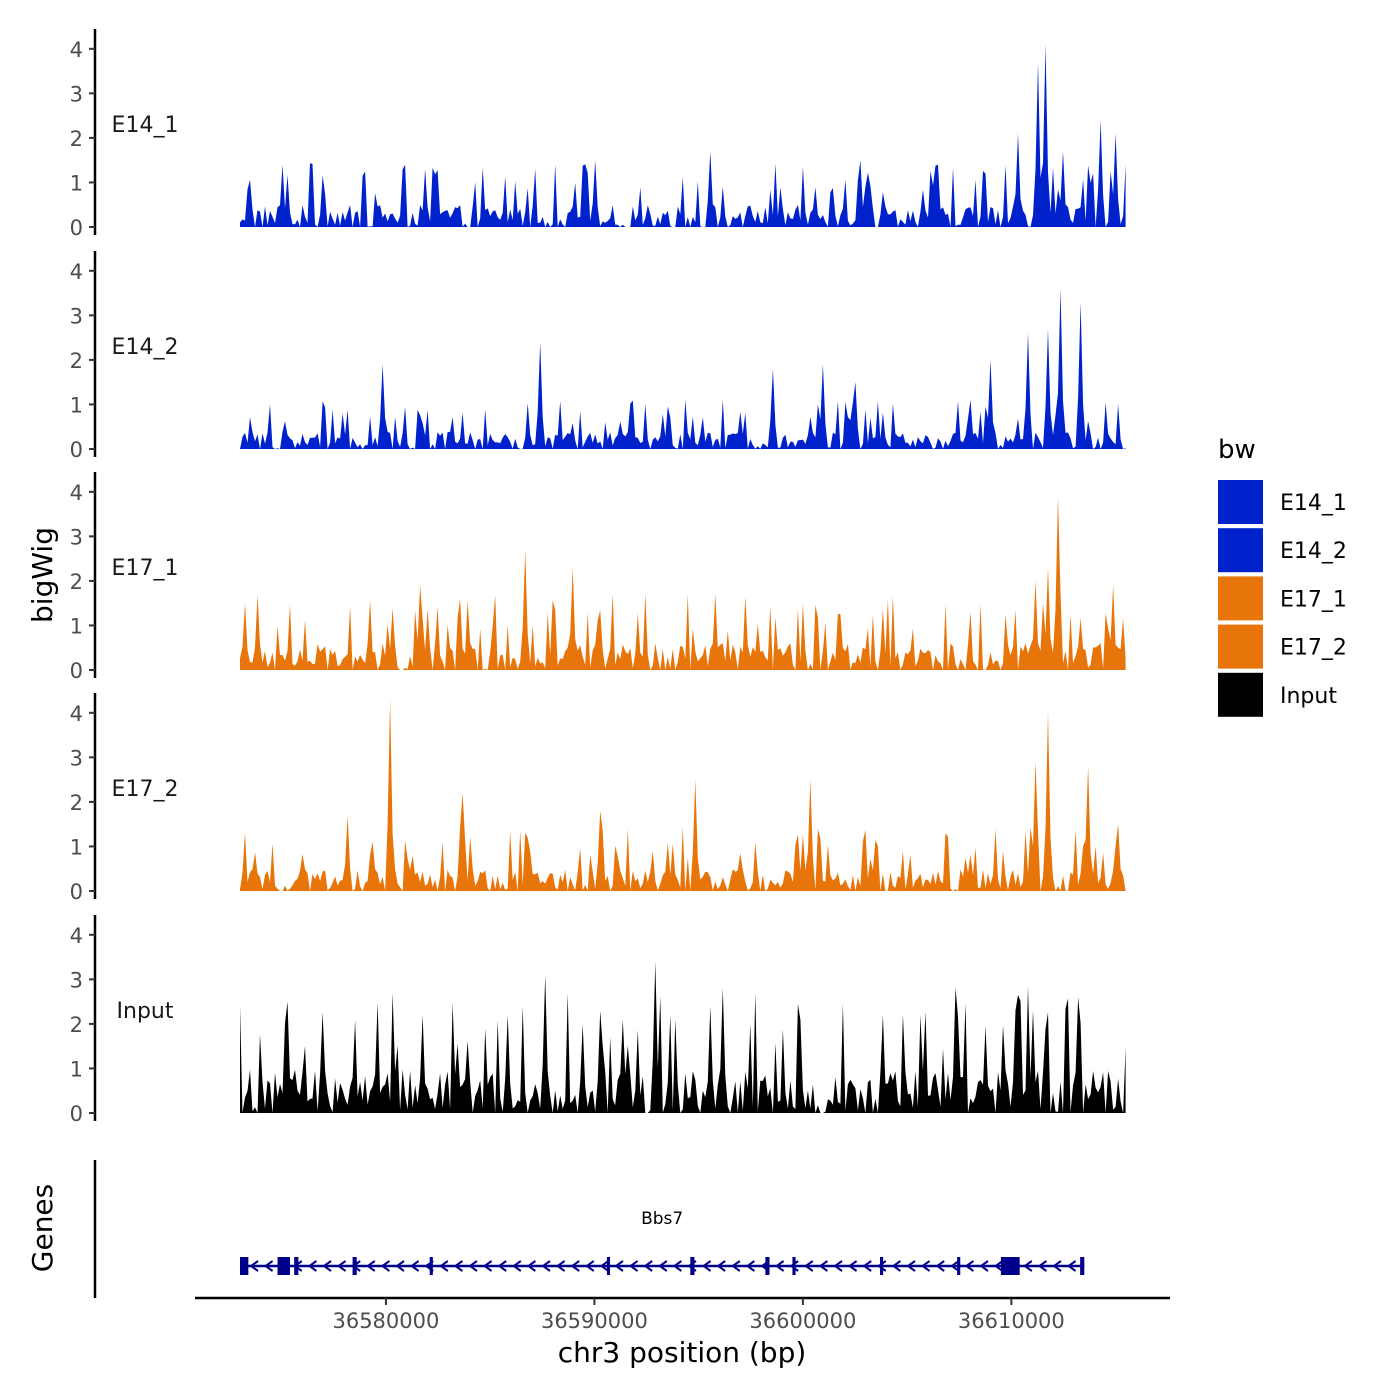  What do you see at coordinates (594, 1321) in the screenshot?
I see `x-tick-label: 36590000` at bounding box center [594, 1321].